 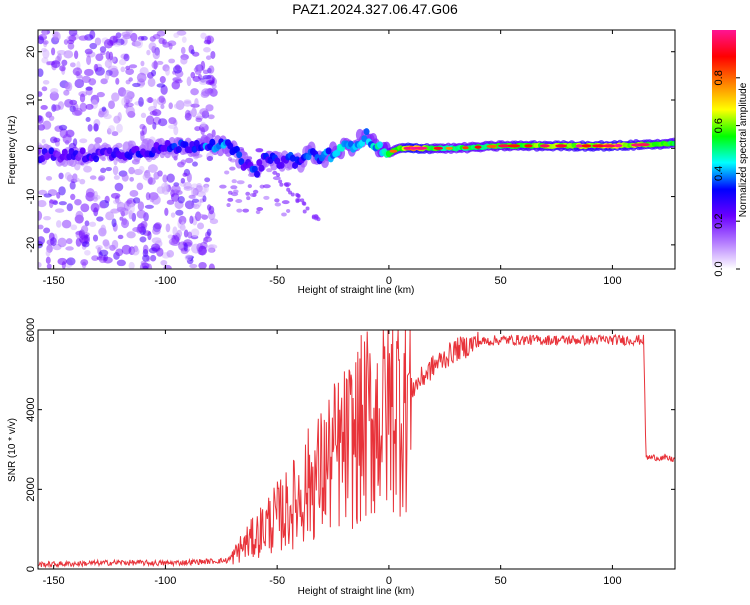 I want to click on colorbar-gradient, so click(x=724, y=149).